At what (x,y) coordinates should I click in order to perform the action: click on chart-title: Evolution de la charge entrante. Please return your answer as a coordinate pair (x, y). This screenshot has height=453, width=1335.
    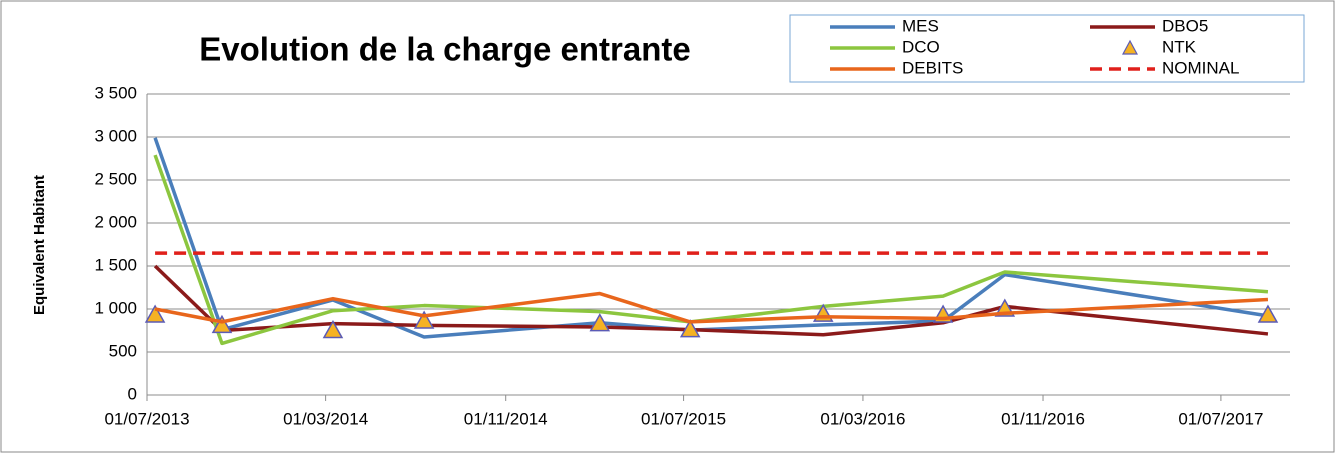
    Looking at the image, I should click on (444, 49).